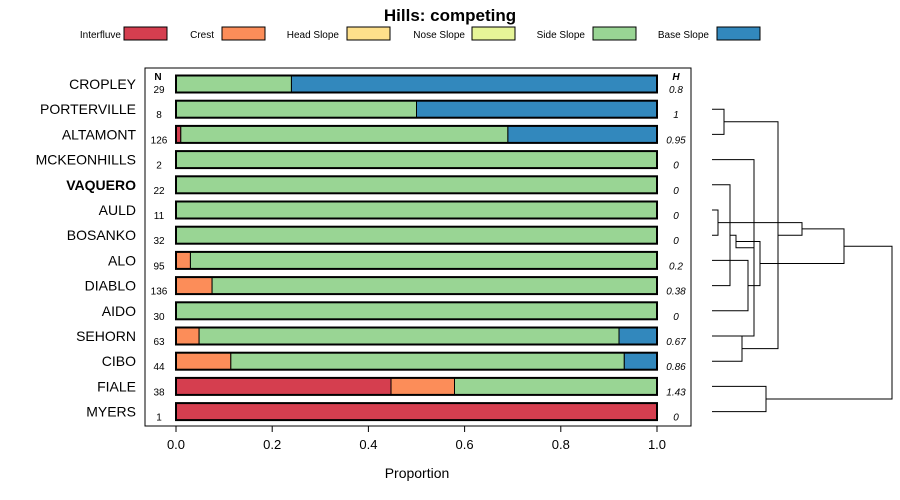 This screenshot has width=900, height=500. Describe the element at coordinates (676, 266) in the screenshot. I see `row-h: 0.2` at that location.